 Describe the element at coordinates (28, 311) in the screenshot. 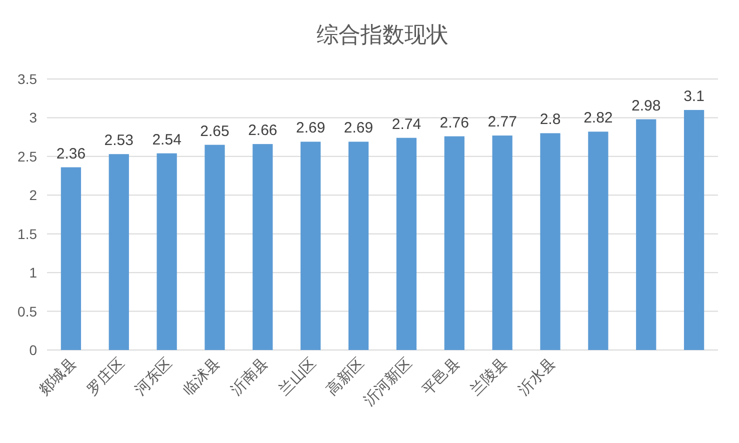

I see `y-tick-label: 0.5` at that location.